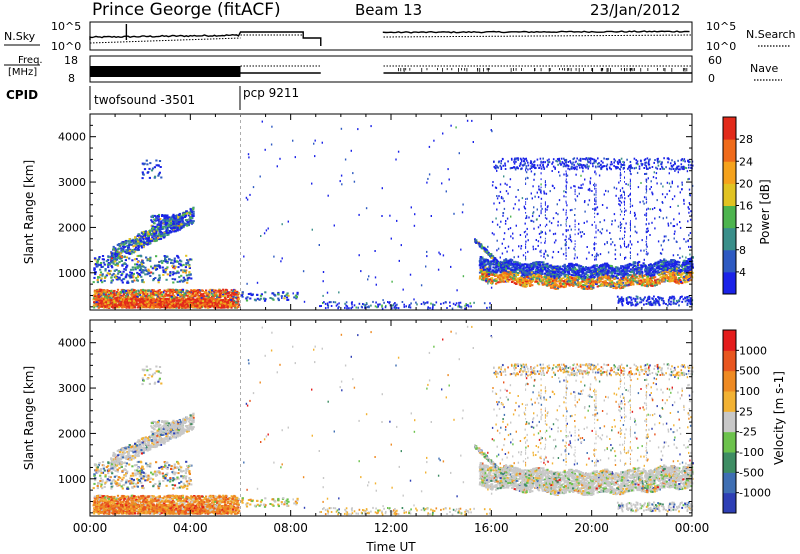 The height and width of the screenshot is (554, 800). What do you see at coordinates (66, 46) in the screenshot?
I see `nsky-tick-bottom: 10^0` at bounding box center [66, 46].